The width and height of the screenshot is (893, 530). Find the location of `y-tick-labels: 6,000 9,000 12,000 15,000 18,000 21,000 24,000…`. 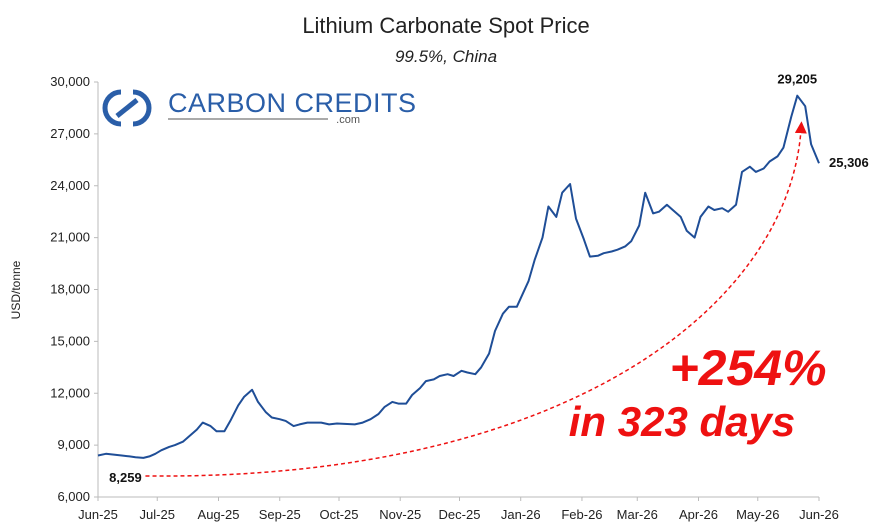

y-tick-labels: 6,000 9,000 12,000 15,000 18,000 21,000 24,000… is located at coordinates (74, 289).